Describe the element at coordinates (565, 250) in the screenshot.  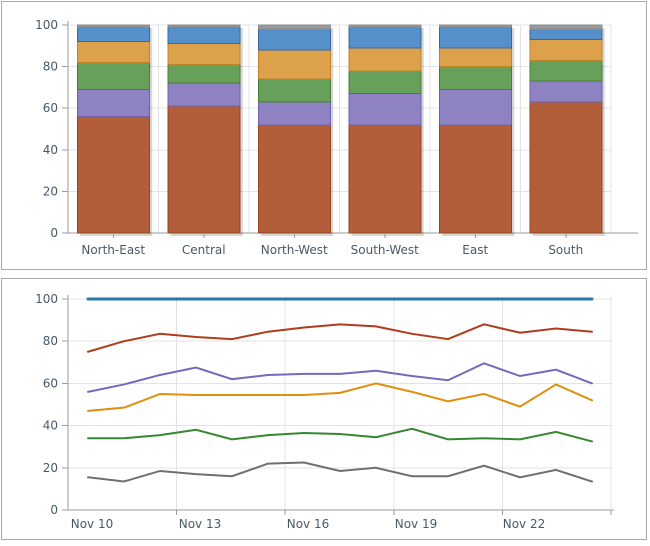
I see `category-label: South` at that location.